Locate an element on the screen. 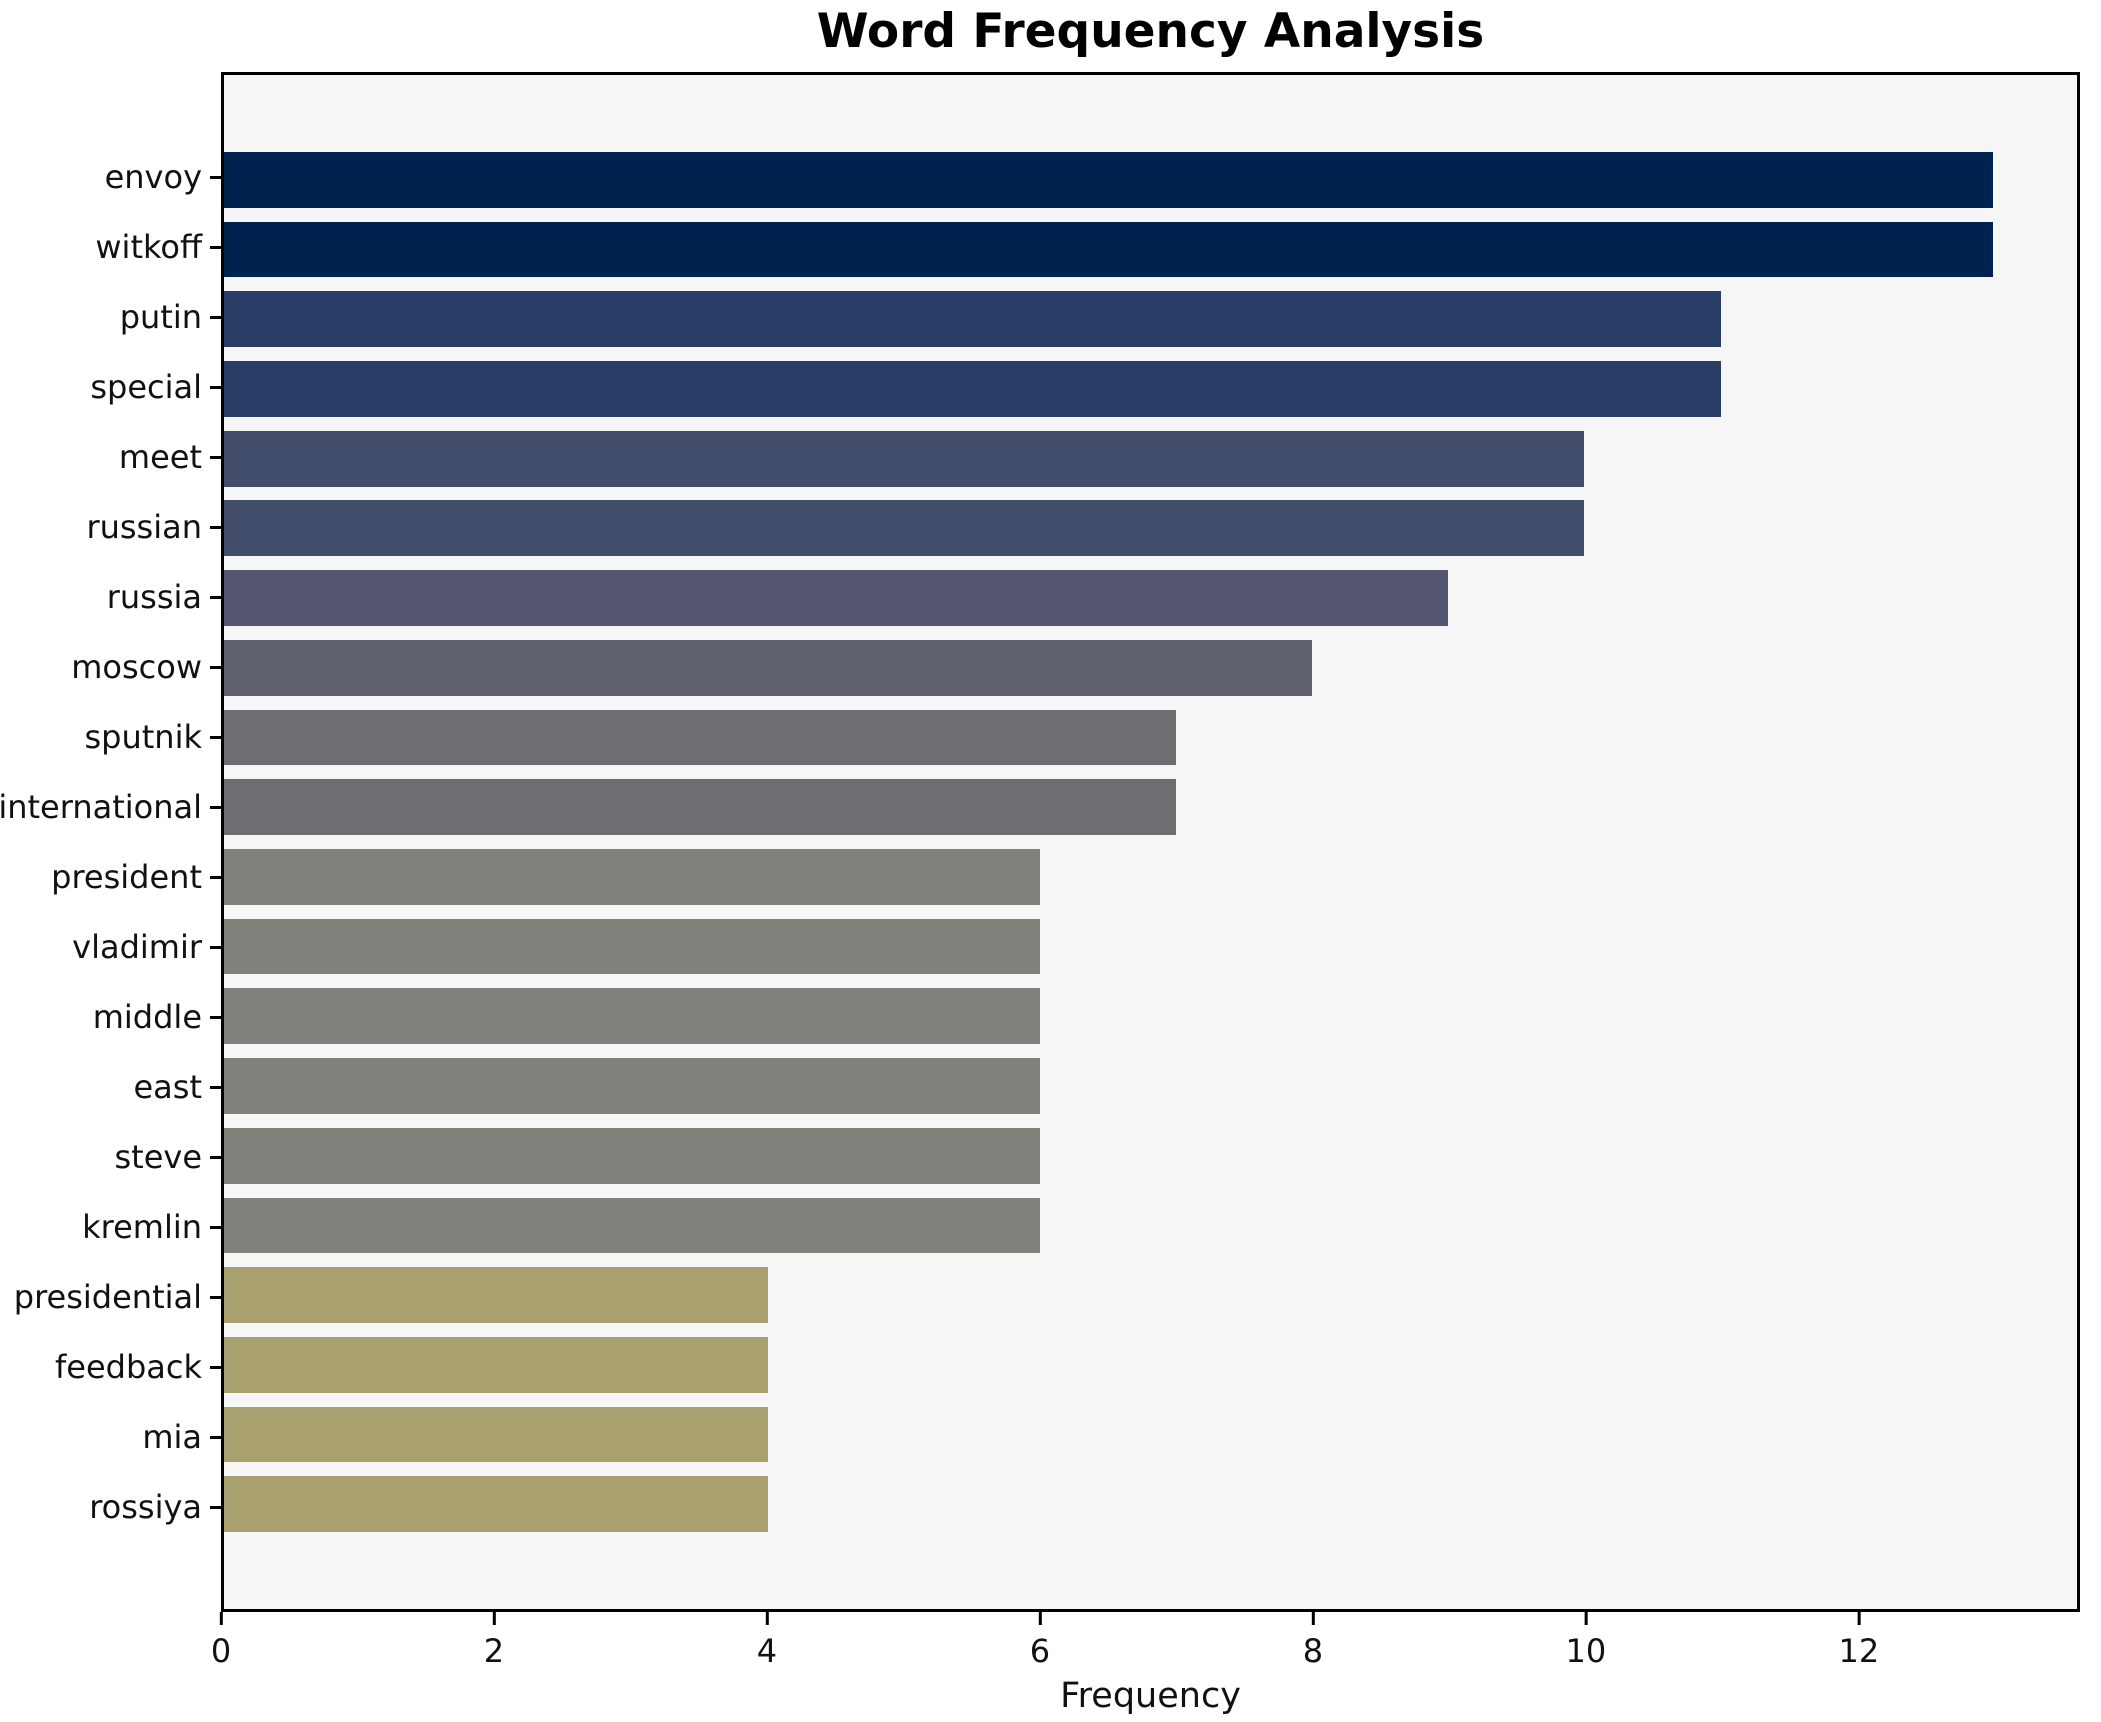 The image size is (2101, 1722). x-tick-10: 10 is located at coordinates (1586, 1641).